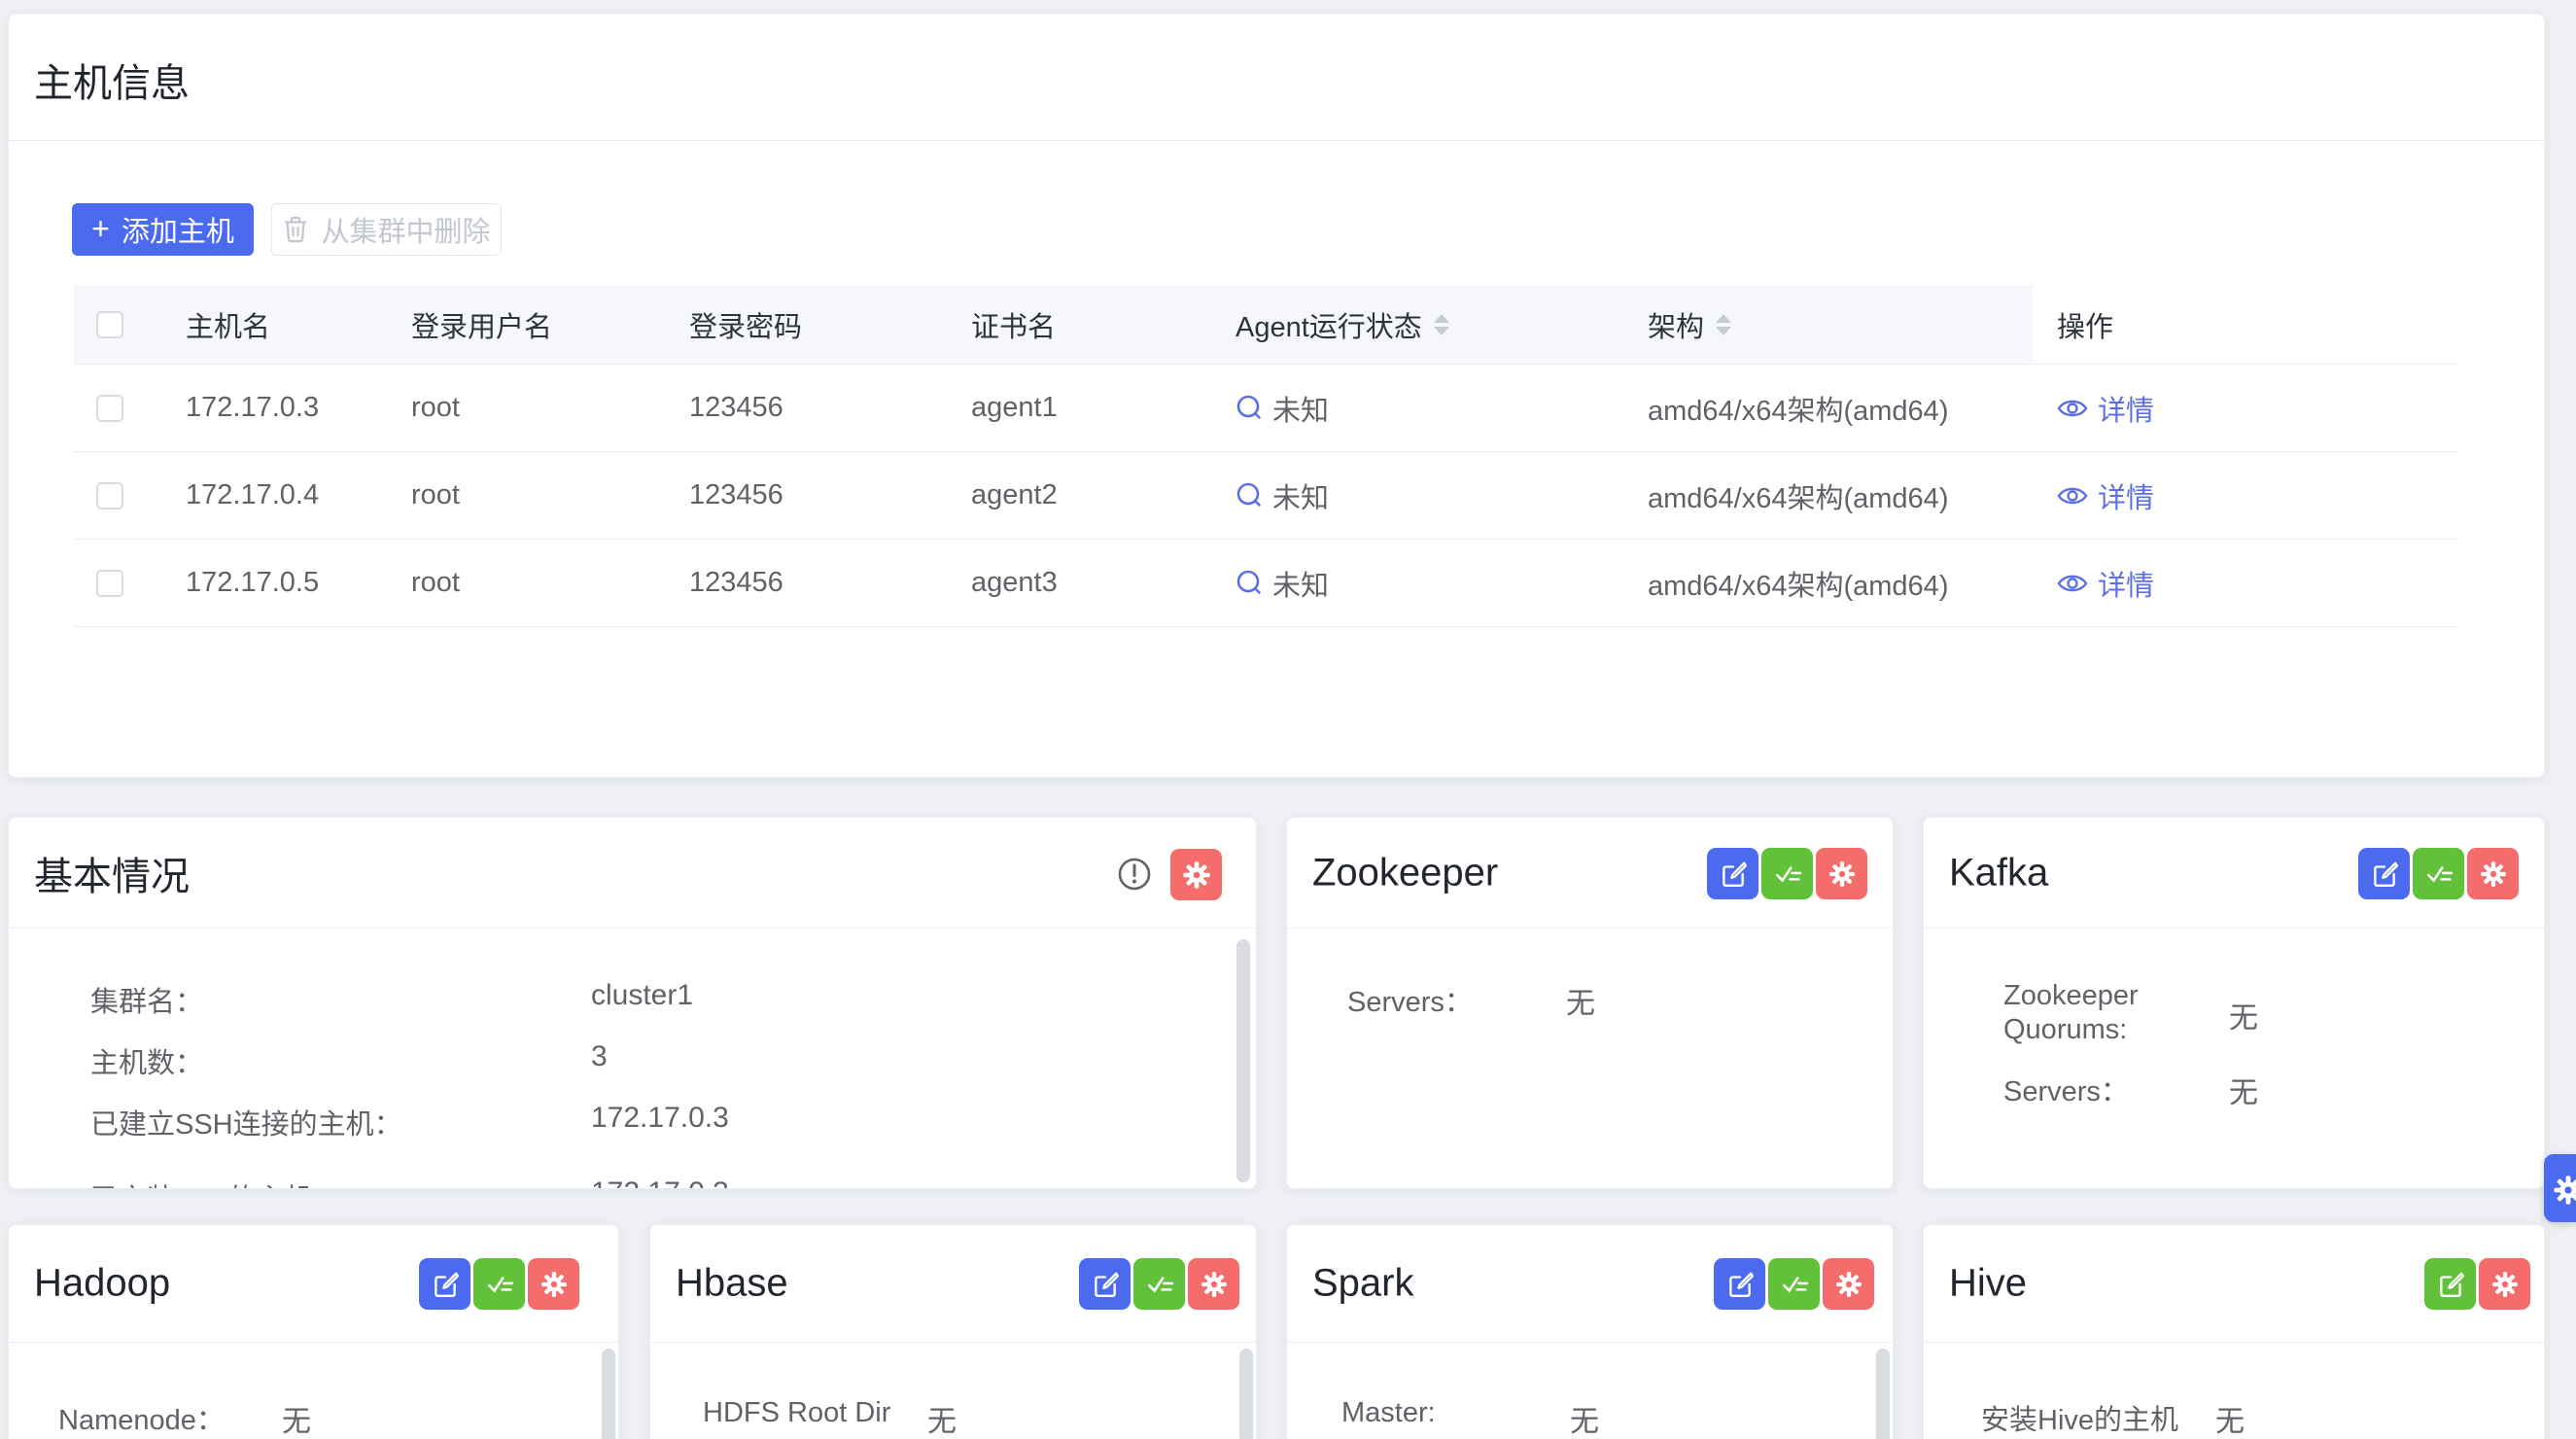 The image size is (2576, 1439). What do you see at coordinates (109, 324) in the screenshot?
I see `select-all-checkbox` at bounding box center [109, 324].